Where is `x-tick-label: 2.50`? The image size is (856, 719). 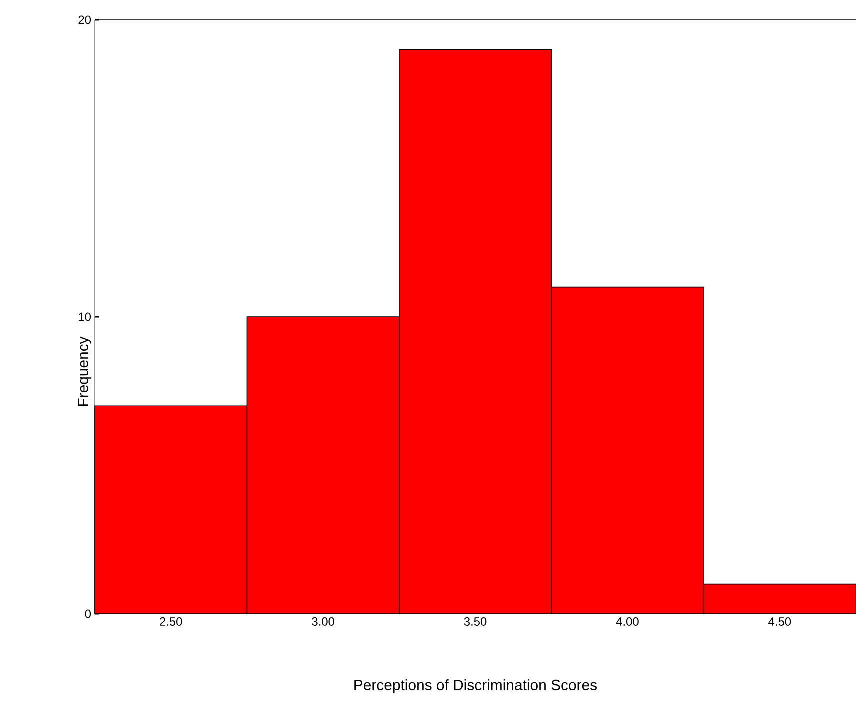
x-tick-label: 2.50 is located at coordinates (171, 622).